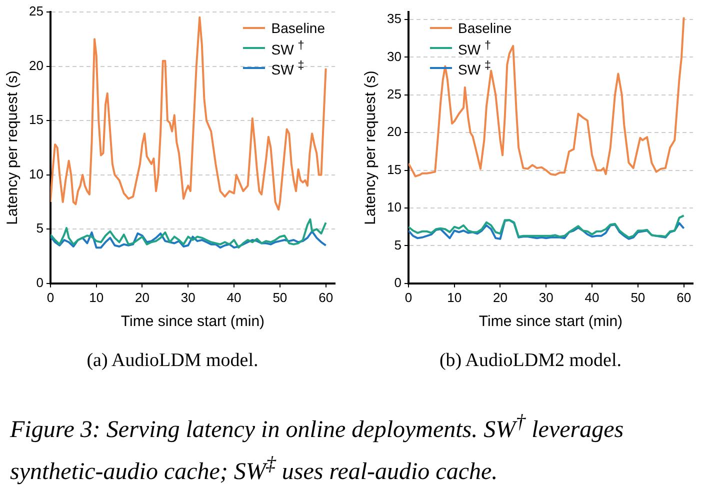 The width and height of the screenshot is (712, 488). What do you see at coordinates (173, 361) in the screenshot?
I see `text: (a) AudioLDM model.` at bounding box center [173, 361].